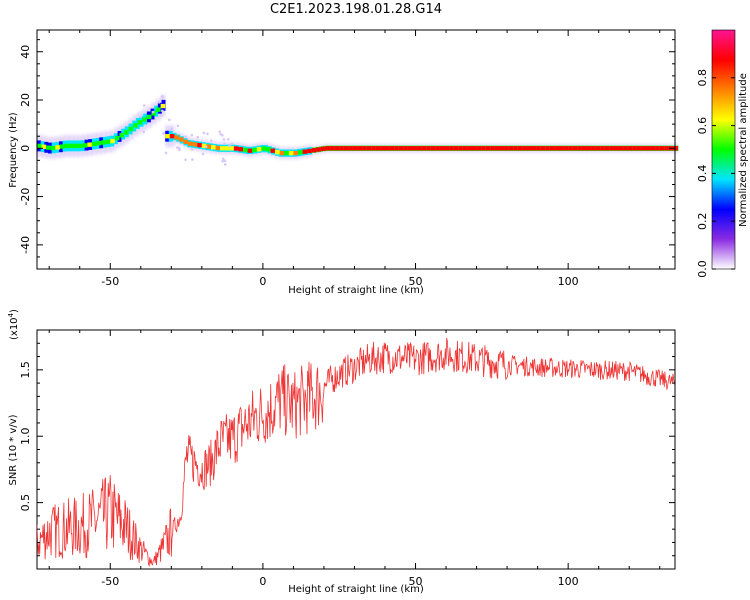  Describe the element at coordinates (743, 150) in the screenshot. I see `colorbar-label: Normalized spectral amplitude` at that location.